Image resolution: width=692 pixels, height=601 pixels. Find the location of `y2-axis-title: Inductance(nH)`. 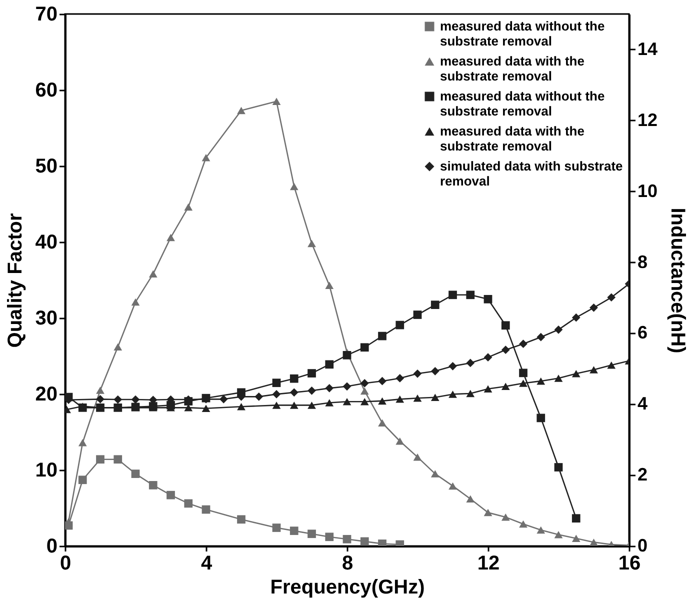

y2-axis-title: Inductance(nH) is located at coordinates (677, 281).